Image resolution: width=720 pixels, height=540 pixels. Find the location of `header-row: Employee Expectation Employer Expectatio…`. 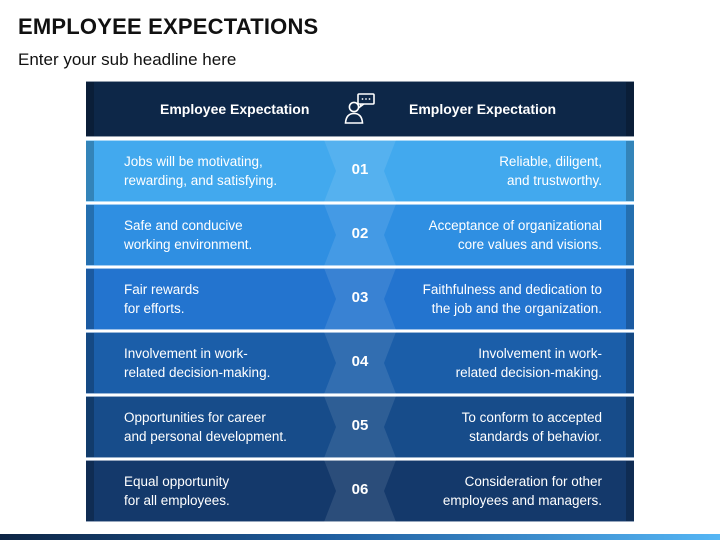

header-row: Employee Expectation Employer Expectatio… is located at coordinates (360, 109).